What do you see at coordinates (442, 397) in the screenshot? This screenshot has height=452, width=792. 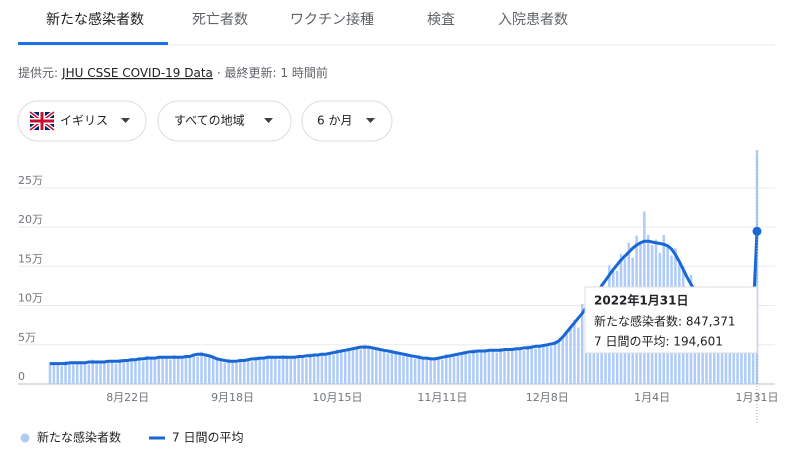 I see `x-tick-label: 11月11日` at bounding box center [442, 397].